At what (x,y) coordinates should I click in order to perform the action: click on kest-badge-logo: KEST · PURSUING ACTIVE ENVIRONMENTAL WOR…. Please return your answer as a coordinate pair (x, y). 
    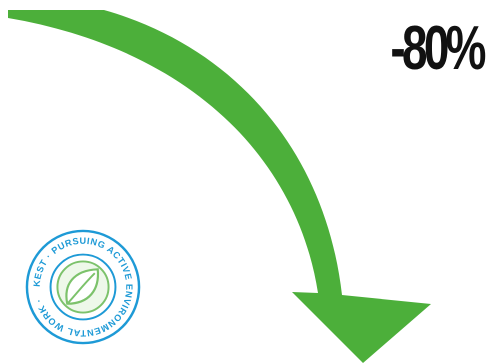
    Looking at the image, I should click on (83, 287).